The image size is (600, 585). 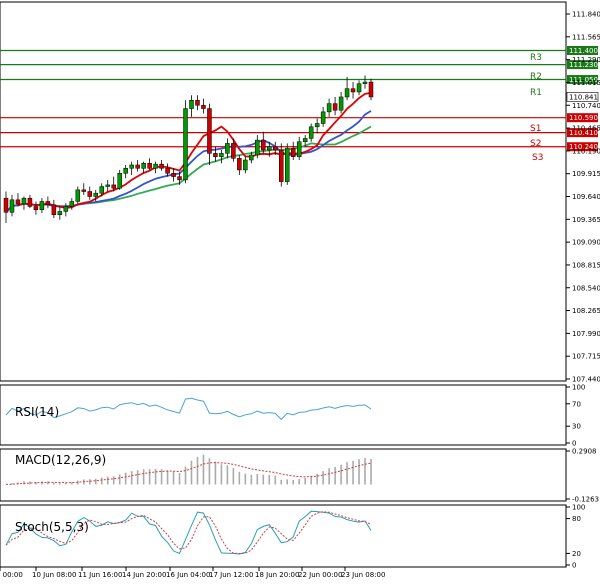 I want to click on x-tick-label: 22 Jun 00:00, so click(x=320, y=575).